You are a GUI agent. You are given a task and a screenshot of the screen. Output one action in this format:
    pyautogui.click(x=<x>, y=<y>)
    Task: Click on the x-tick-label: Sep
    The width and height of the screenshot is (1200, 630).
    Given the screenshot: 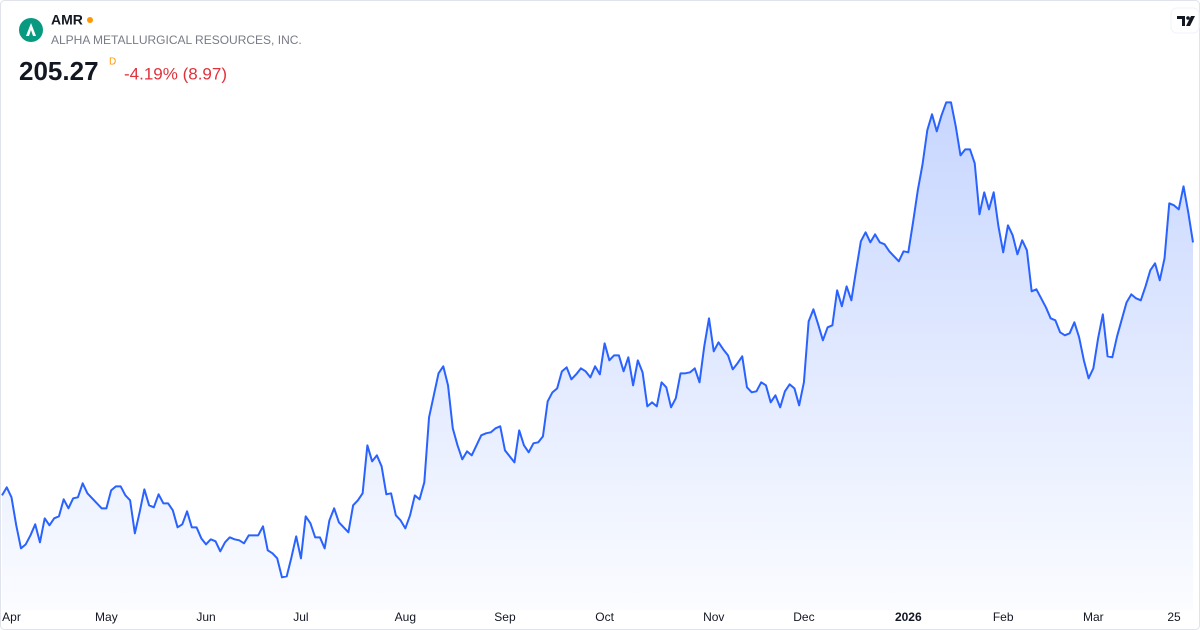 What is the action you would take?
    pyautogui.click(x=505, y=617)
    